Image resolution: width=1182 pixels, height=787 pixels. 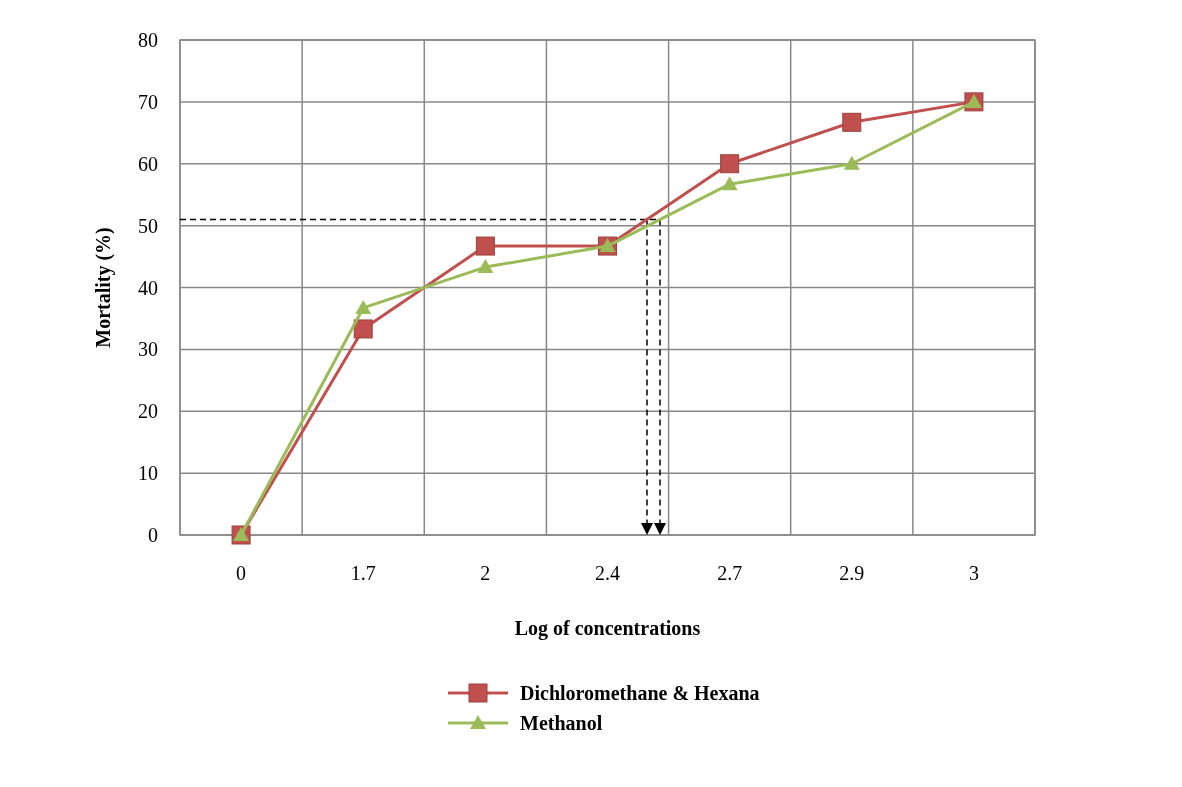 What do you see at coordinates (148, 349) in the screenshot?
I see `y-tick-label: 30` at bounding box center [148, 349].